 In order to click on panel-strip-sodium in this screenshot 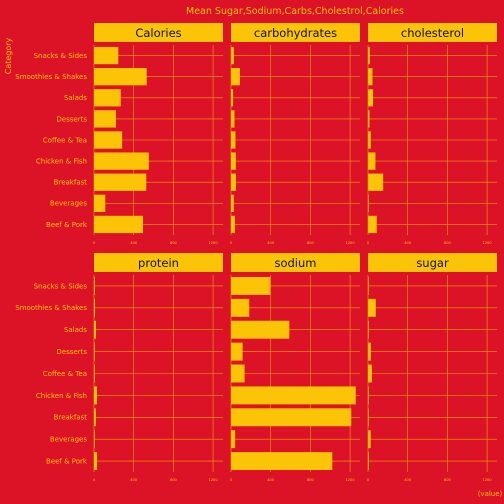, I will do `click(295, 262)`.